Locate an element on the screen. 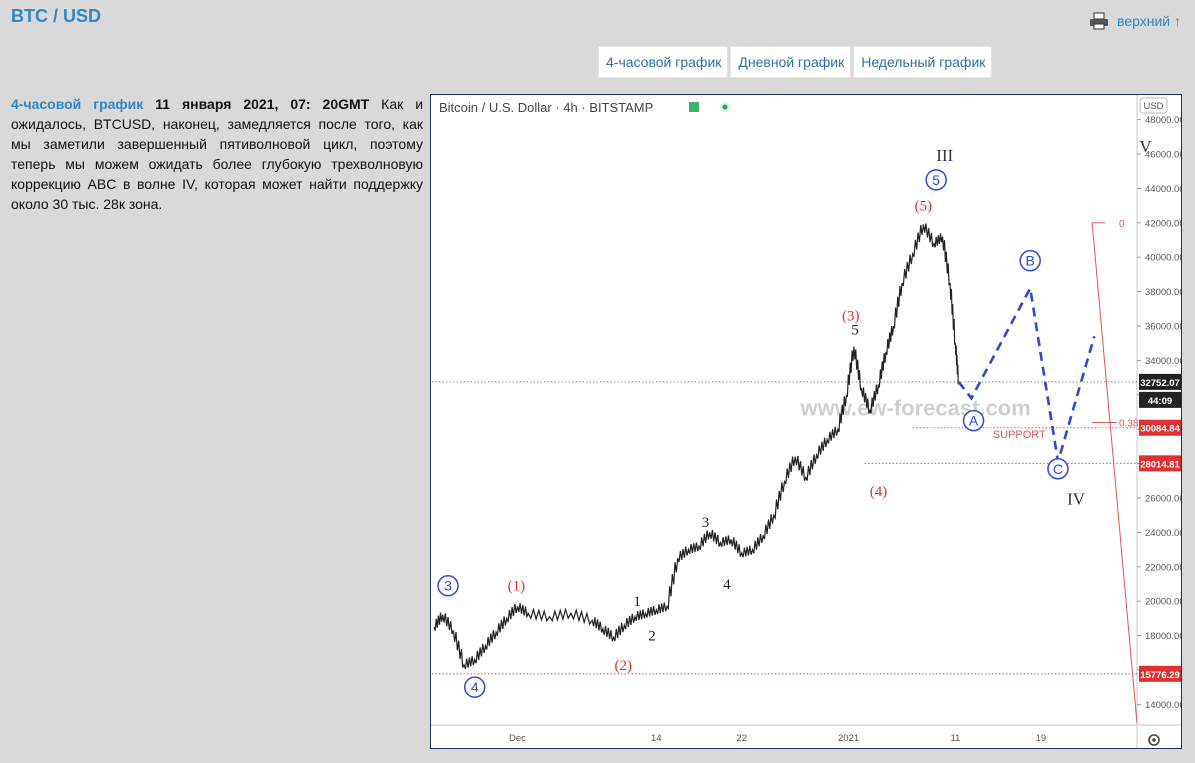 This screenshot has height=763, width=1195. wave-label: 4 is located at coordinates (727, 585).